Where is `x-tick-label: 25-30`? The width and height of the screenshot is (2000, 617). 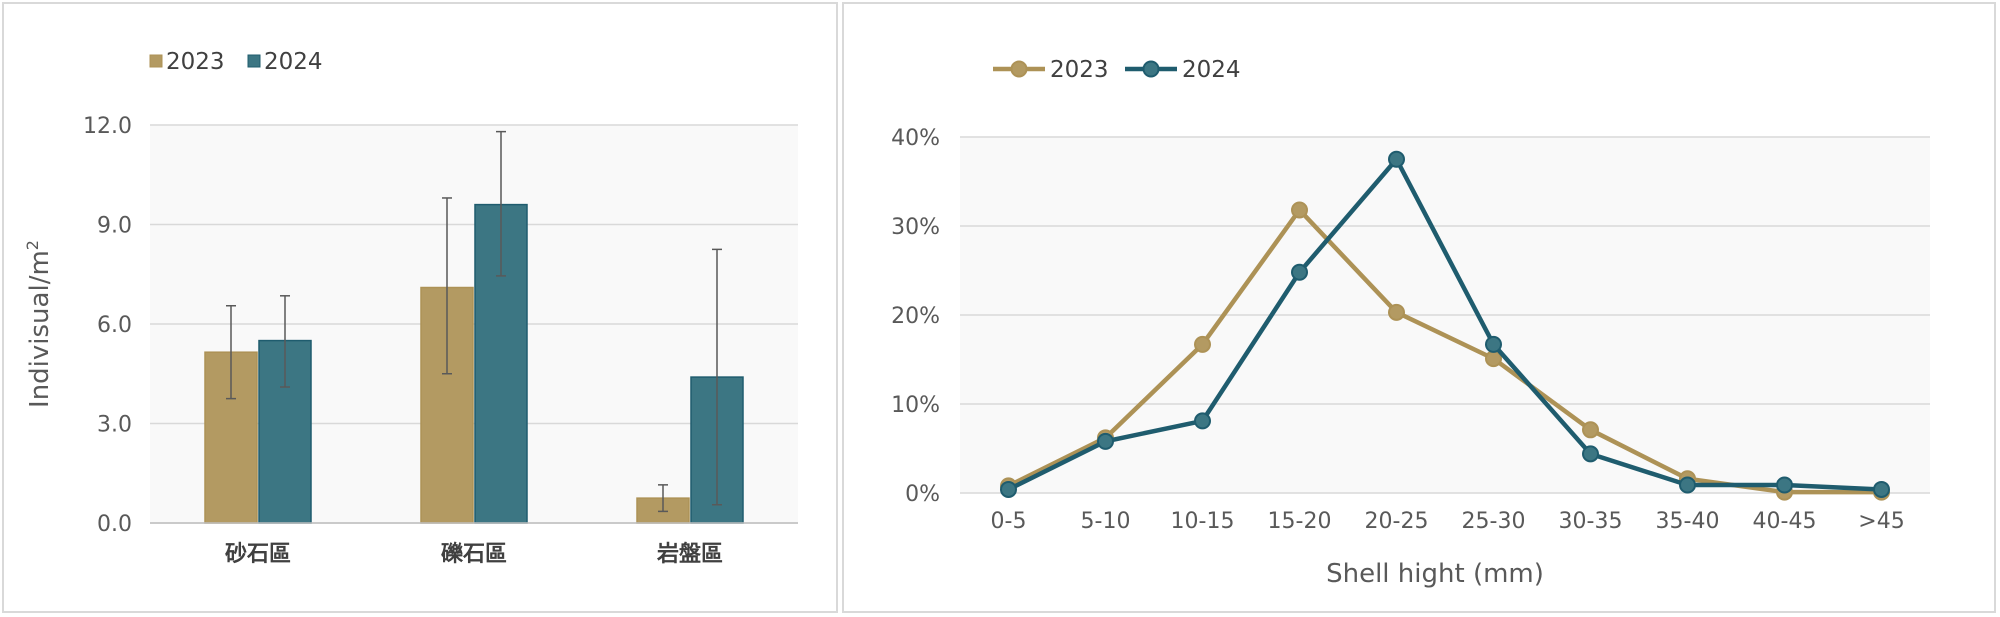
x-tick-label: 25-30 is located at coordinates (1494, 521).